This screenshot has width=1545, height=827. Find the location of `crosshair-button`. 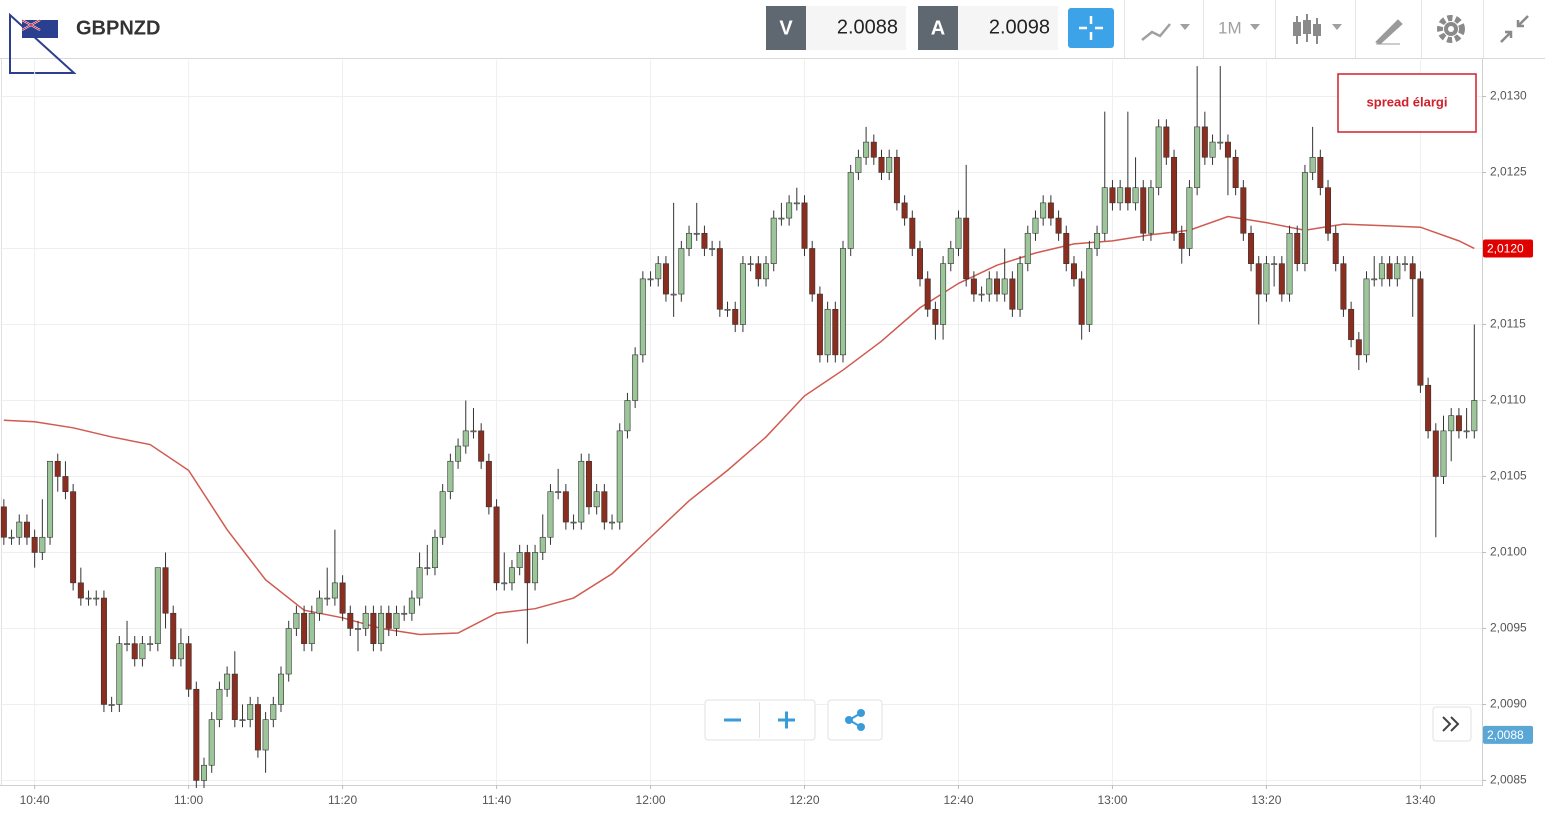

crosshair-button is located at coordinates (1091, 28).